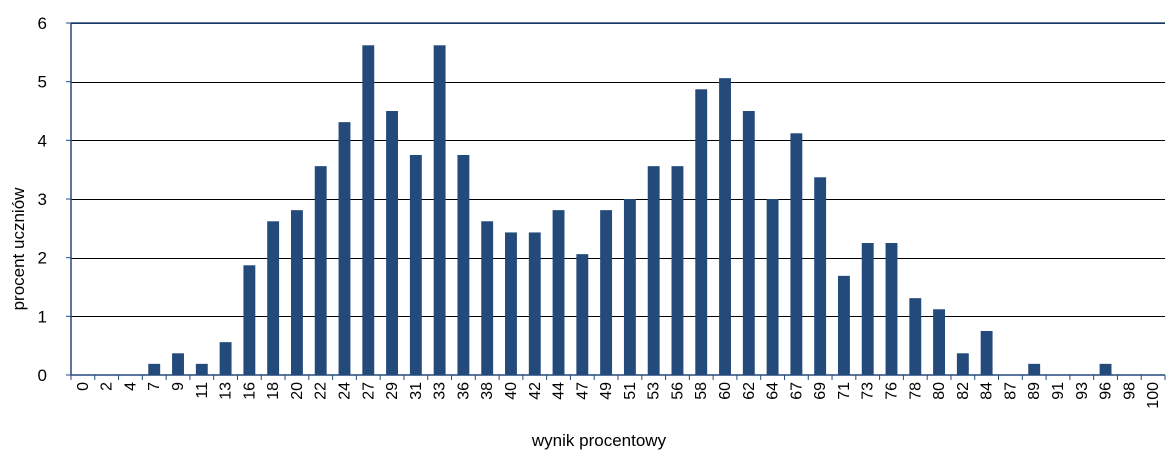 The width and height of the screenshot is (1170, 455). Describe the element at coordinates (440, 391) in the screenshot. I see `x-tick-label: 33` at that location.